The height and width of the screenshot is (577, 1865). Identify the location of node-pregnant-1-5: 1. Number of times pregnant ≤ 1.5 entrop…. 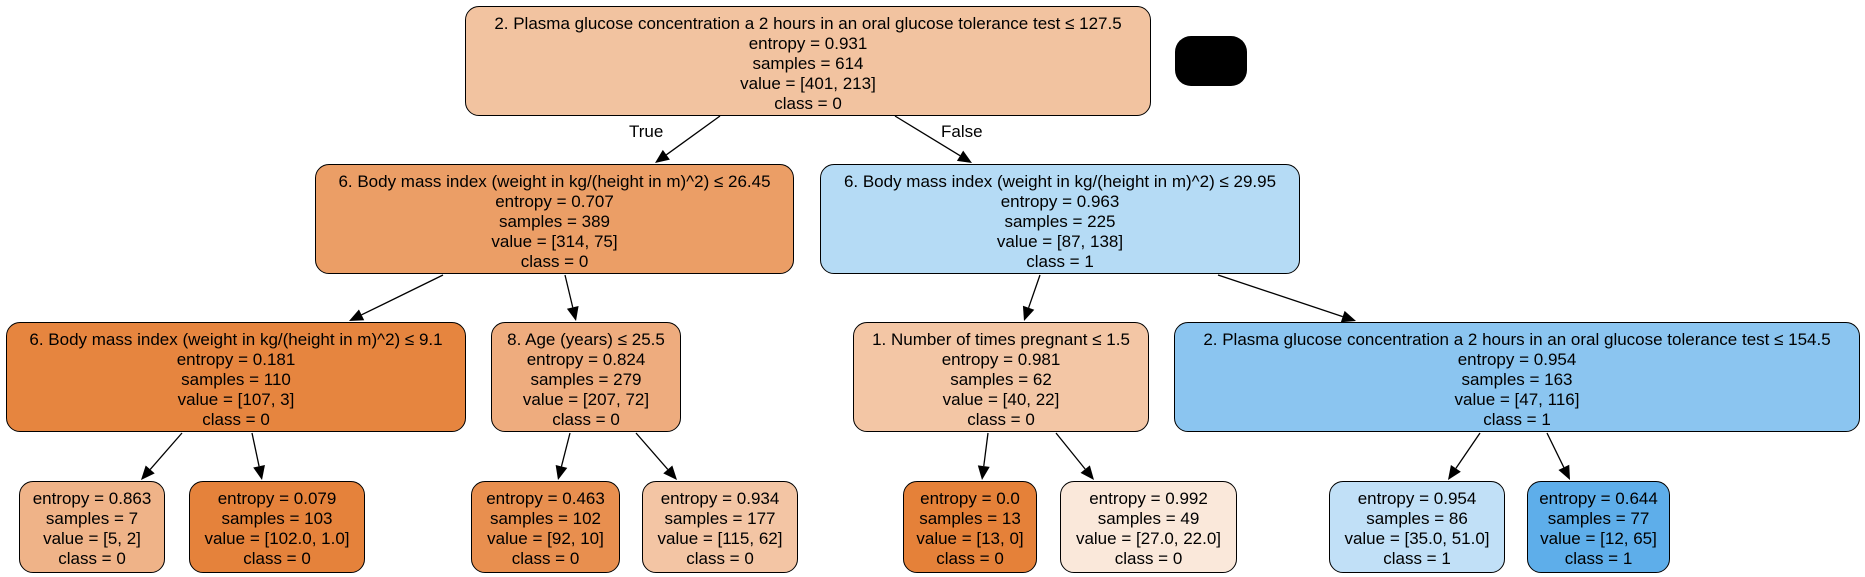
(1001, 377).